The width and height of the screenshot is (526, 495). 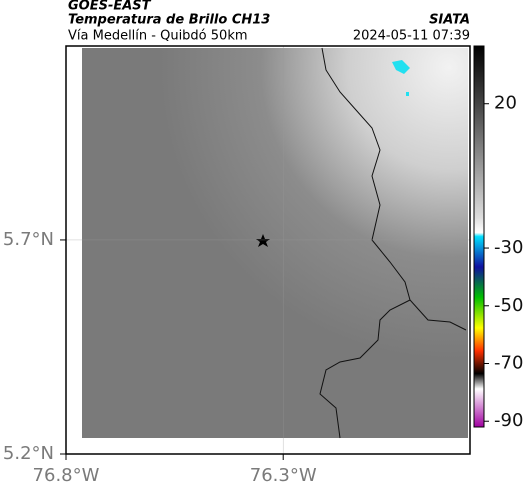 I want to click on timestamp: 2024-05-11 07:39, so click(x=411, y=36).